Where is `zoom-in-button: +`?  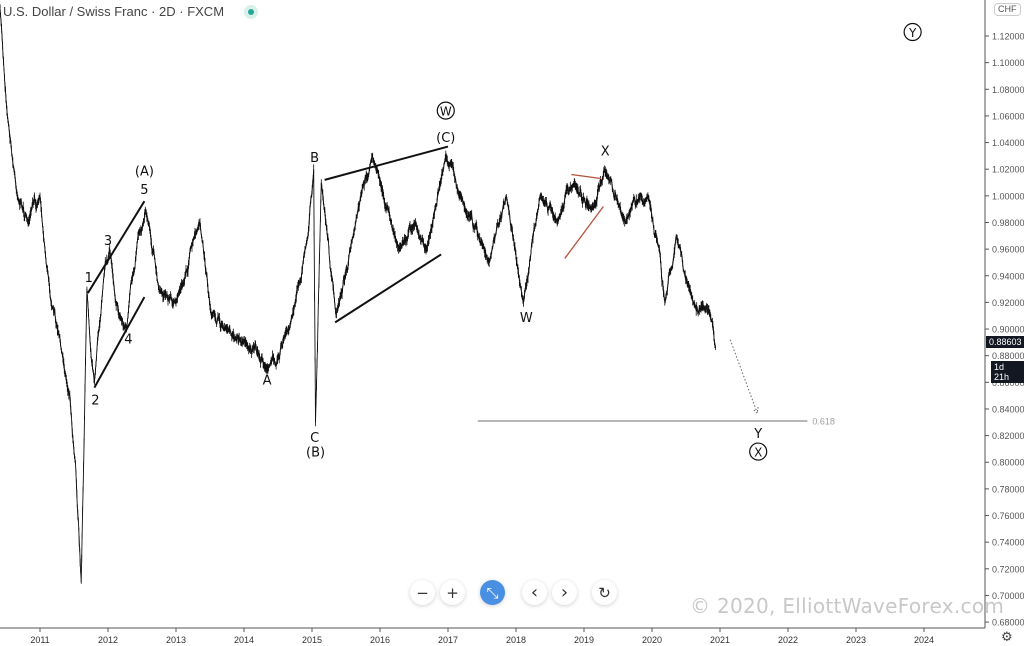
zoom-in-button: + is located at coordinates (452, 592).